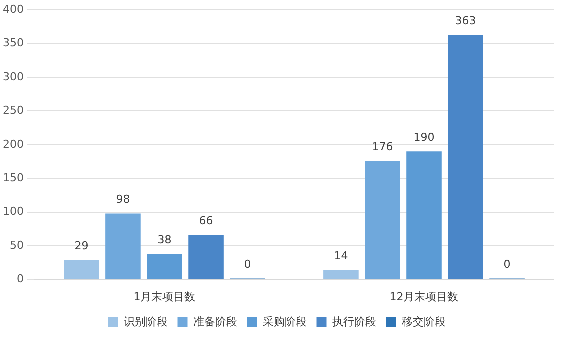 This screenshot has height=338, width=564. I want to click on y-tick-label: 150, so click(13, 177).